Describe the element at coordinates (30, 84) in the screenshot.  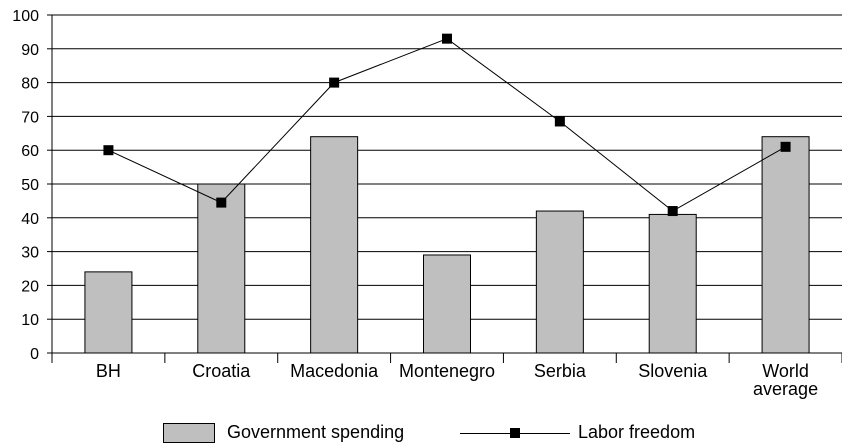
I see `y-tick-label: 80` at that location.